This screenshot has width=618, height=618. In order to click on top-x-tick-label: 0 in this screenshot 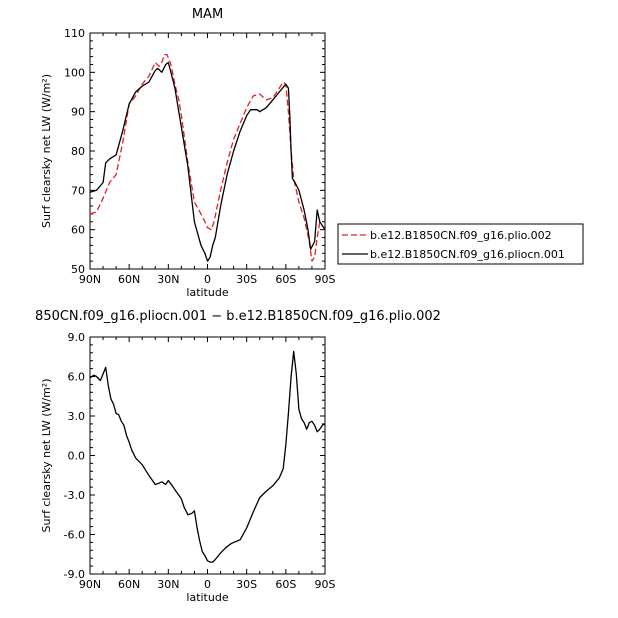, I will do `click(207, 279)`.